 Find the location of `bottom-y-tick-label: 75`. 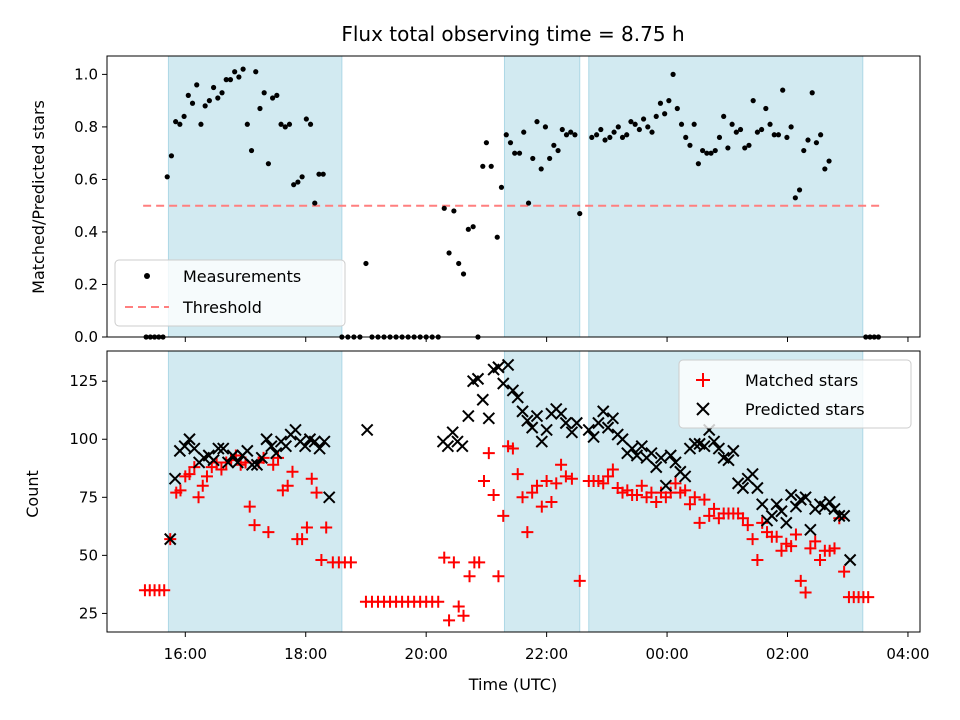

bottom-y-tick-label: 75 is located at coordinates (88, 497).